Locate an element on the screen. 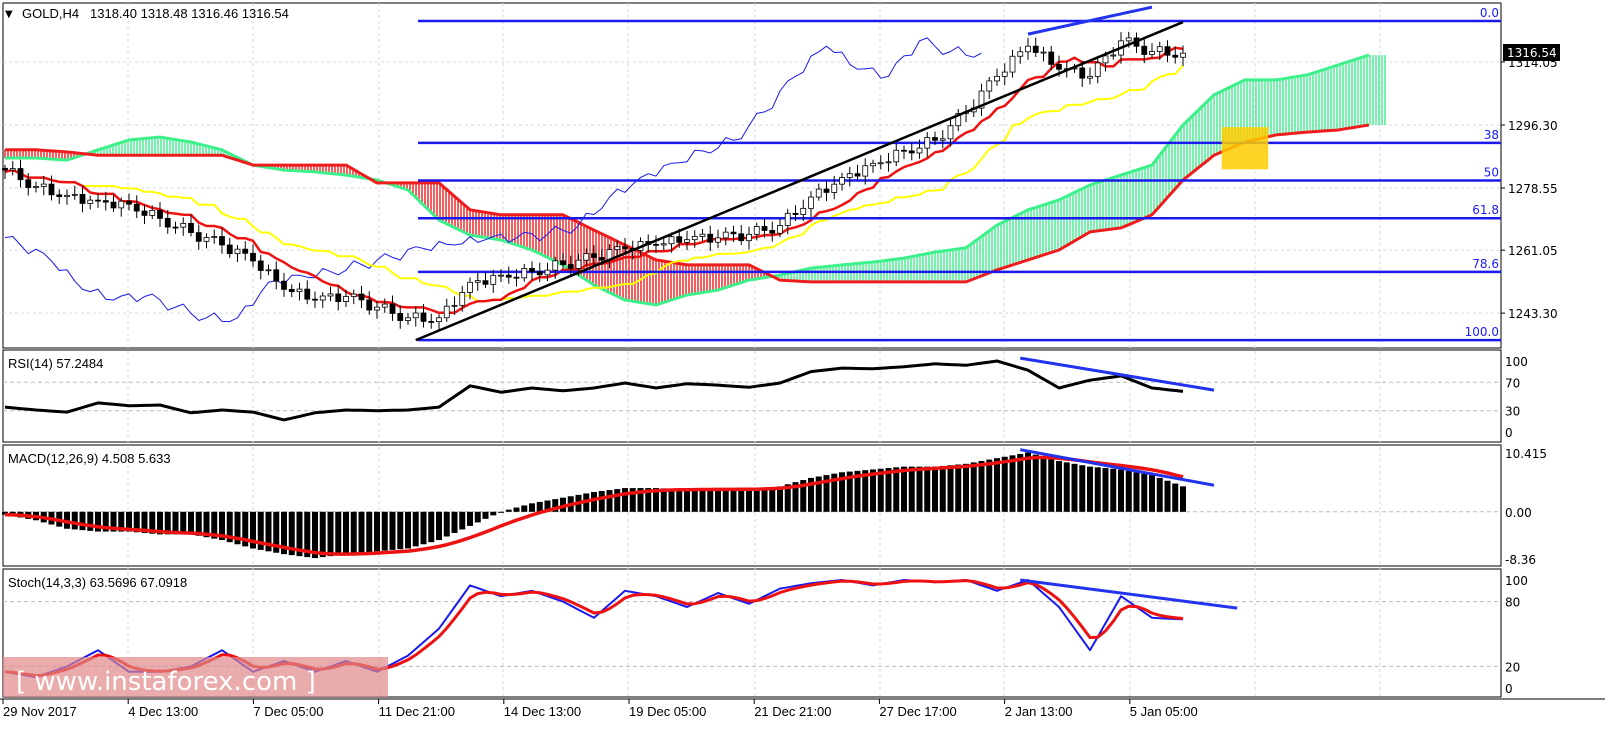 The height and width of the screenshot is (744, 1605). time-tick-label: 5 Jan 05:00 is located at coordinates (1164, 711).